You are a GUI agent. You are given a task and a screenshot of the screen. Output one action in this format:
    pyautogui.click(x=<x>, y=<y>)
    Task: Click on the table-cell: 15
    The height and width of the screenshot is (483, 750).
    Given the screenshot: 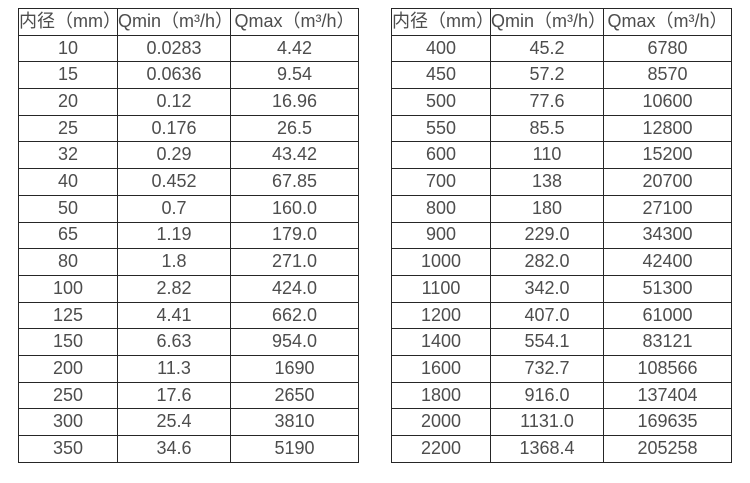 What is the action you would take?
    pyautogui.click(x=68, y=75)
    